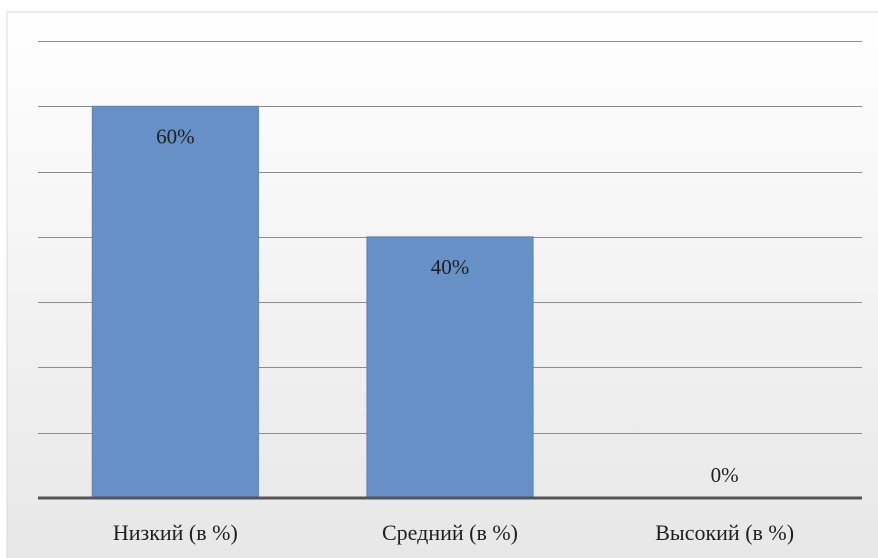 This screenshot has height=558, width=878. What do you see at coordinates (724, 532) in the screenshot?
I see `x-tick-label: Высокий (в %)` at bounding box center [724, 532].